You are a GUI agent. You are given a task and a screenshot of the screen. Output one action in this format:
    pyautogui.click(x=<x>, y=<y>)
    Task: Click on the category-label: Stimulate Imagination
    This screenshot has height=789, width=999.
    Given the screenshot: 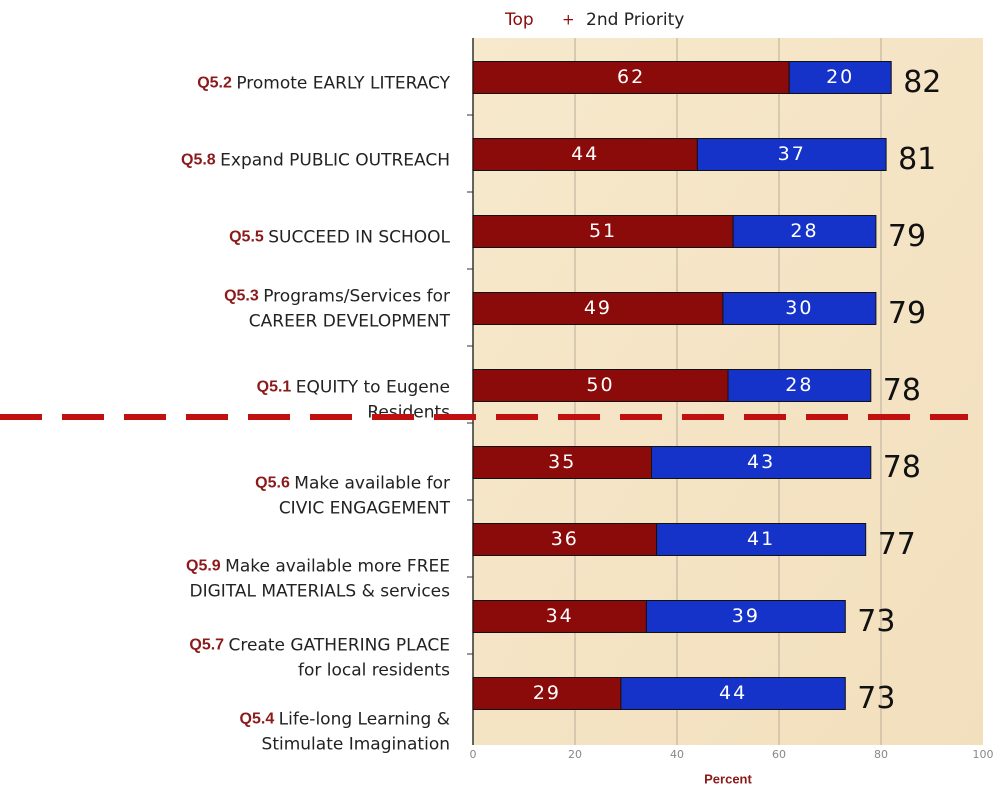 What is the action you would take?
    pyautogui.click(x=356, y=745)
    